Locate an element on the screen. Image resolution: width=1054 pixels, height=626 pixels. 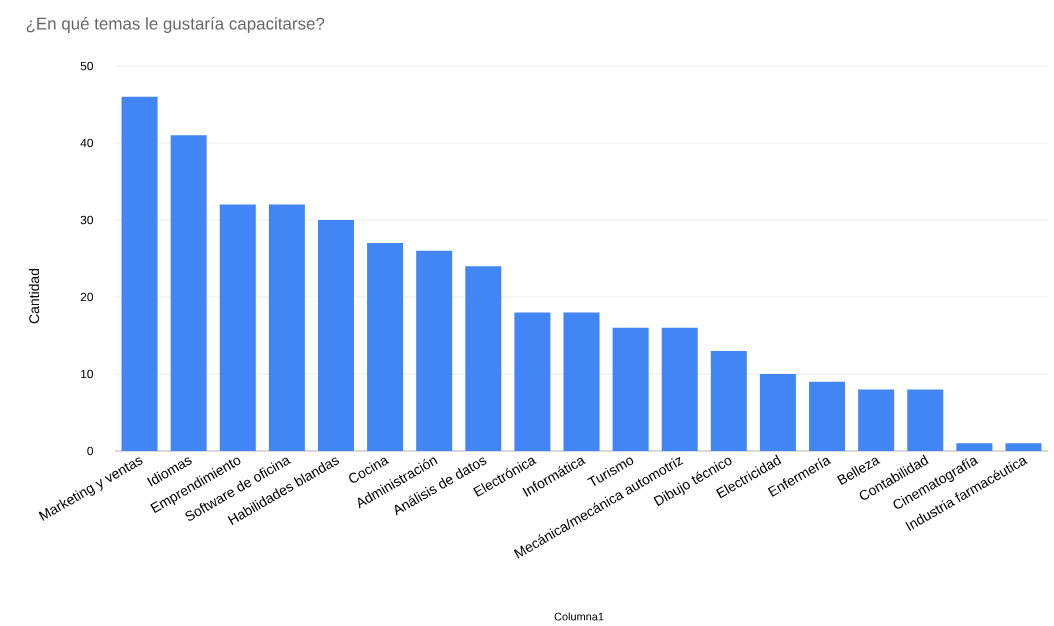
y-tick-label: 40 is located at coordinates (87, 143).